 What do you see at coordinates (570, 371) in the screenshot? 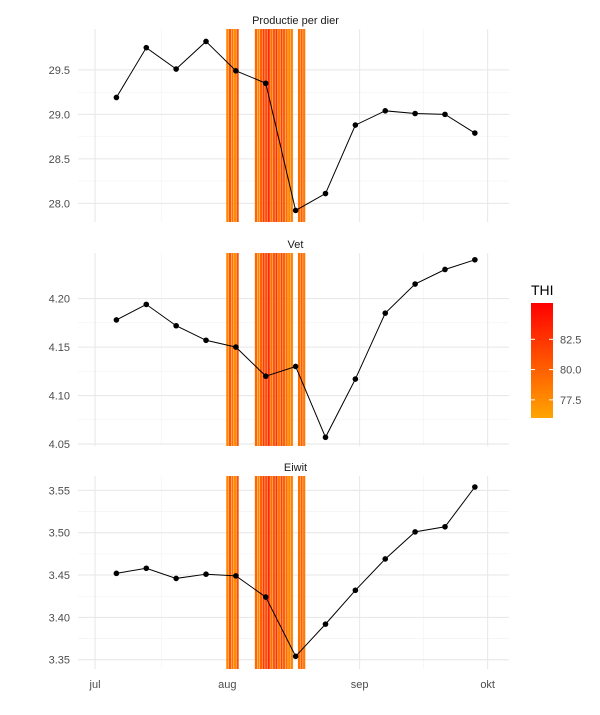
I see `legend-tick-label: 80.0` at bounding box center [570, 371].